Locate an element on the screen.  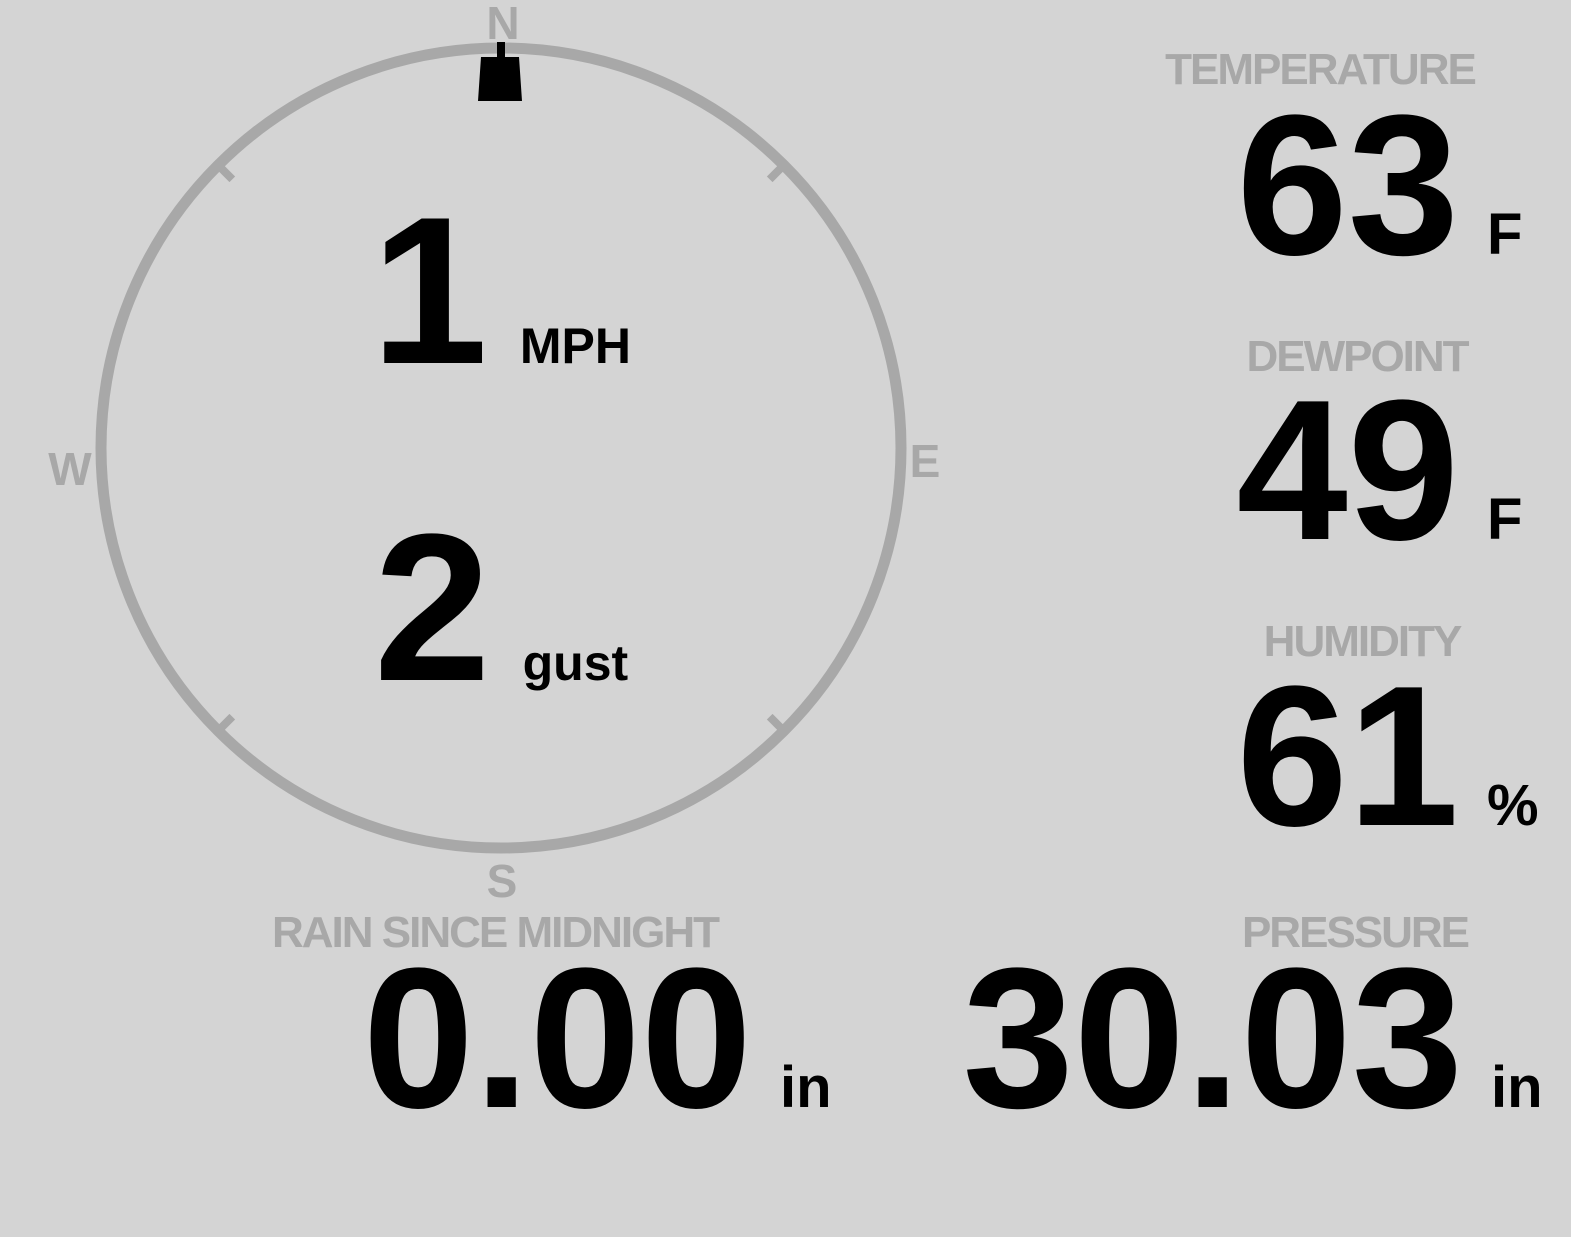
compass-label-west: W is located at coordinates (70, 469).